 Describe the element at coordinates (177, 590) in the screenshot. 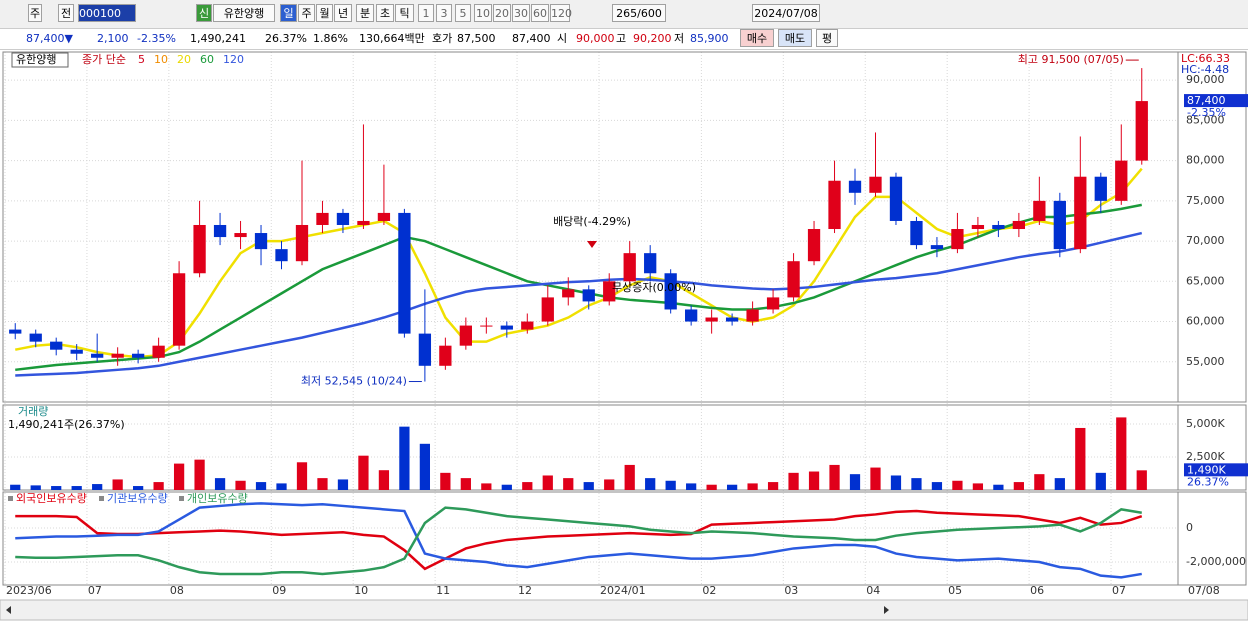

I see `x-tick-label: 08` at that location.